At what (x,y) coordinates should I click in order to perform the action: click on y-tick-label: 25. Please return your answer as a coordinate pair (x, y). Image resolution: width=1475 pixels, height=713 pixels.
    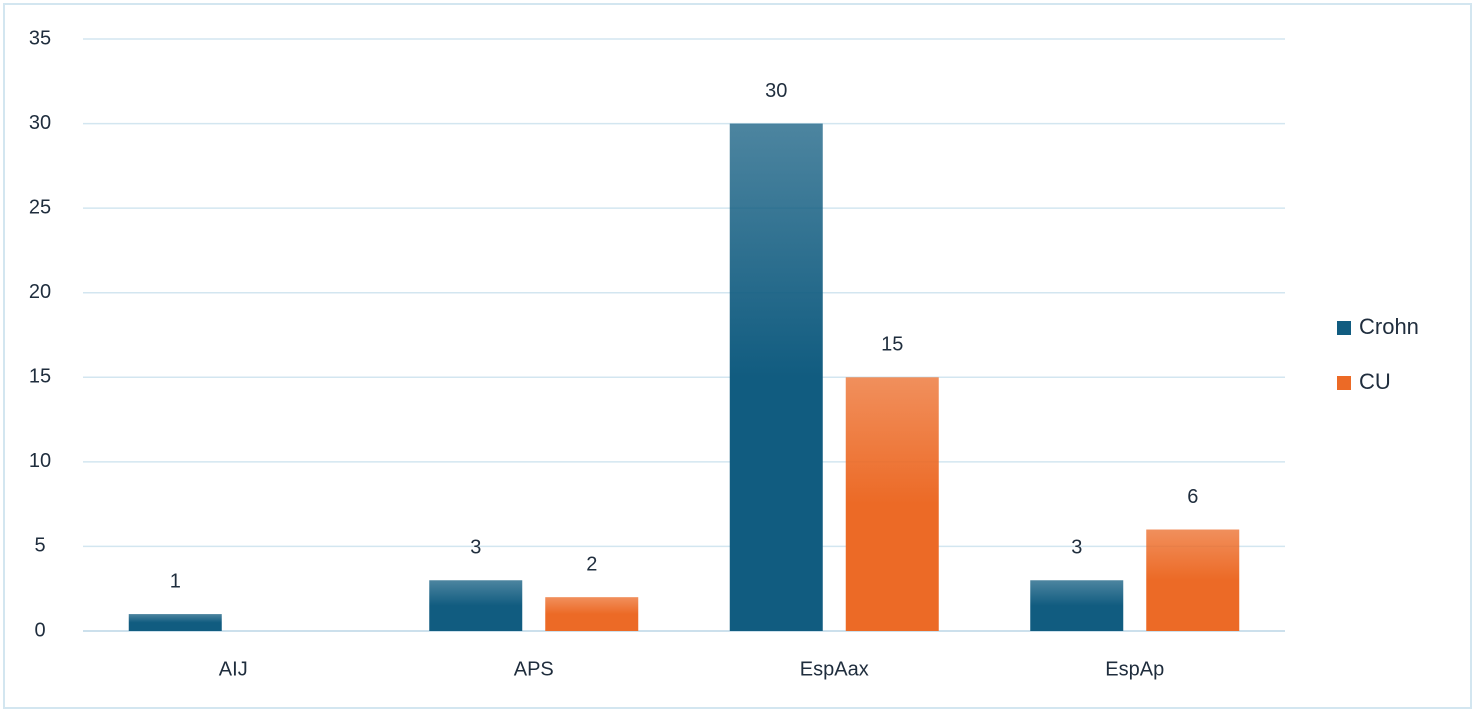
    Looking at the image, I should click on (40, 207).